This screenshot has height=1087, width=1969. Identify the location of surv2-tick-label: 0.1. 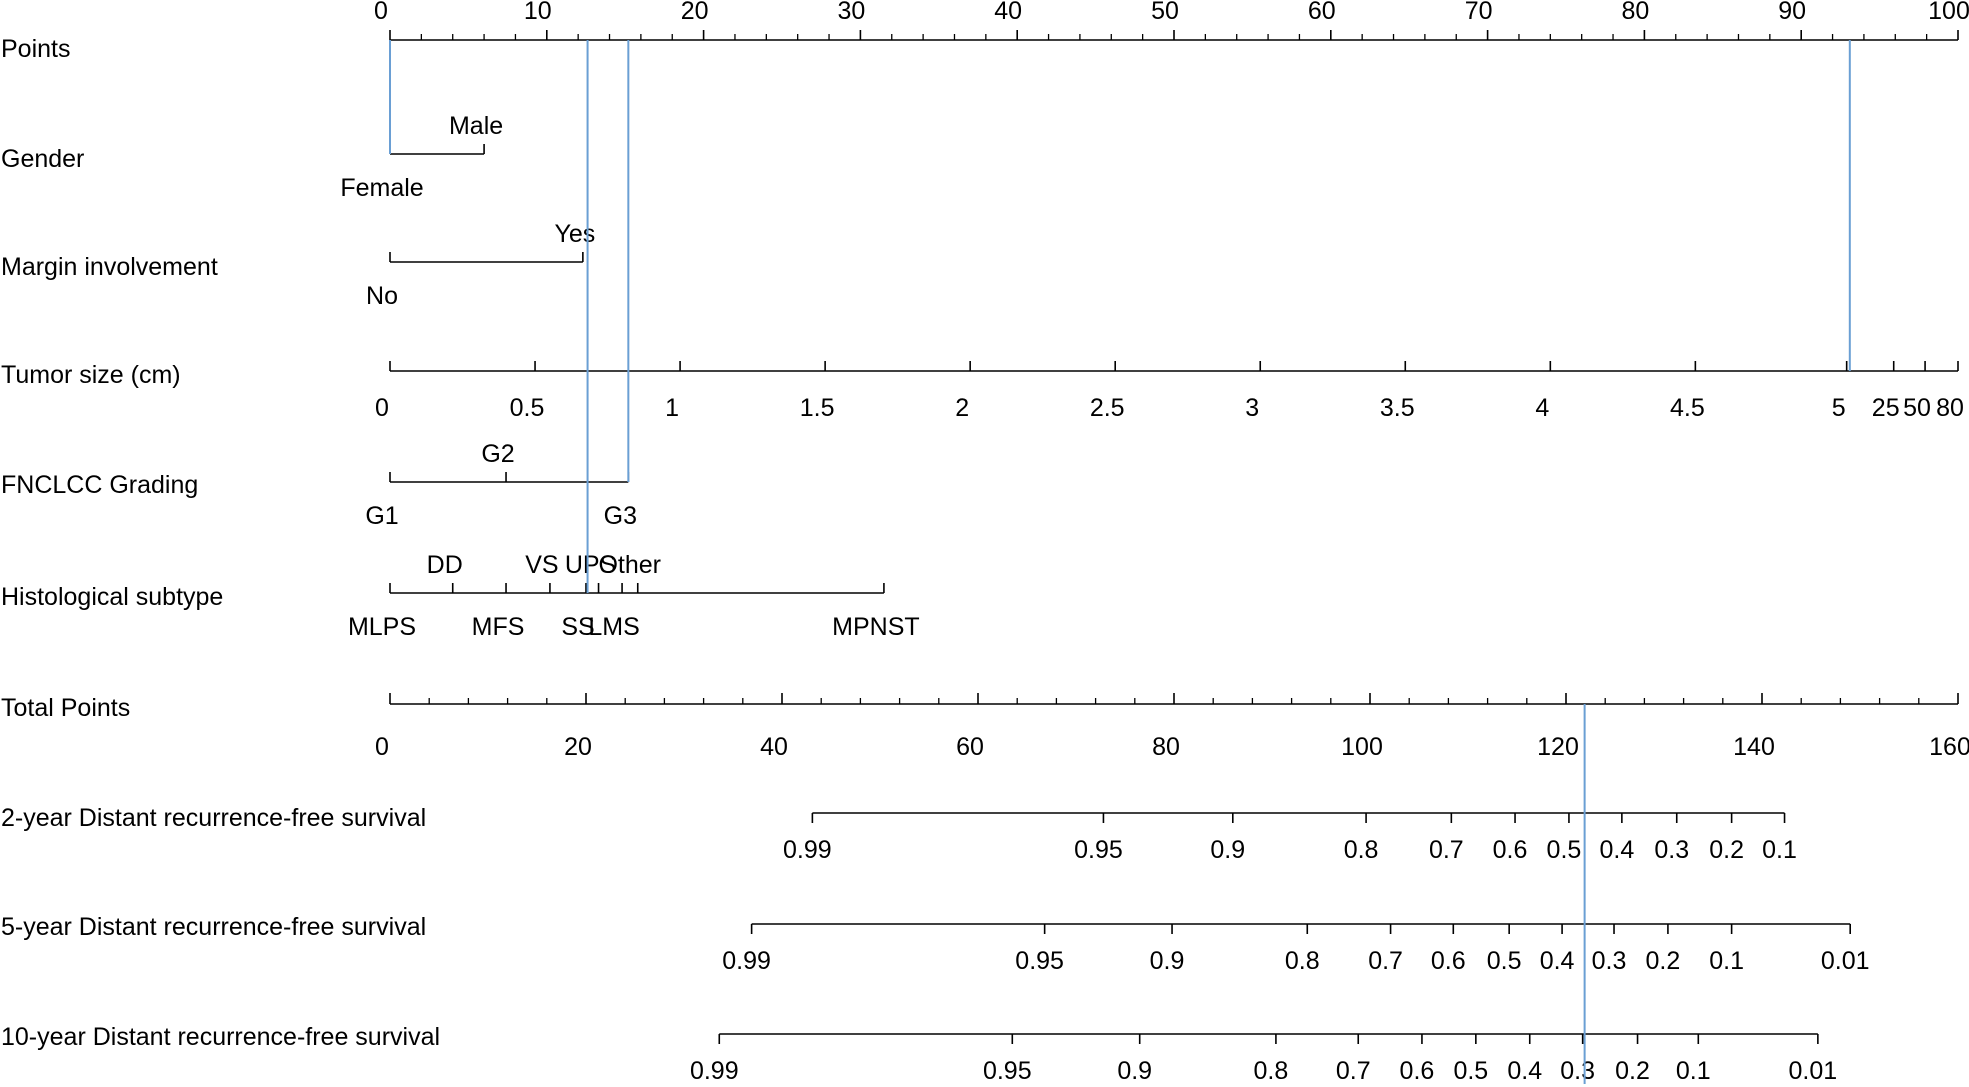
(1779, 850).